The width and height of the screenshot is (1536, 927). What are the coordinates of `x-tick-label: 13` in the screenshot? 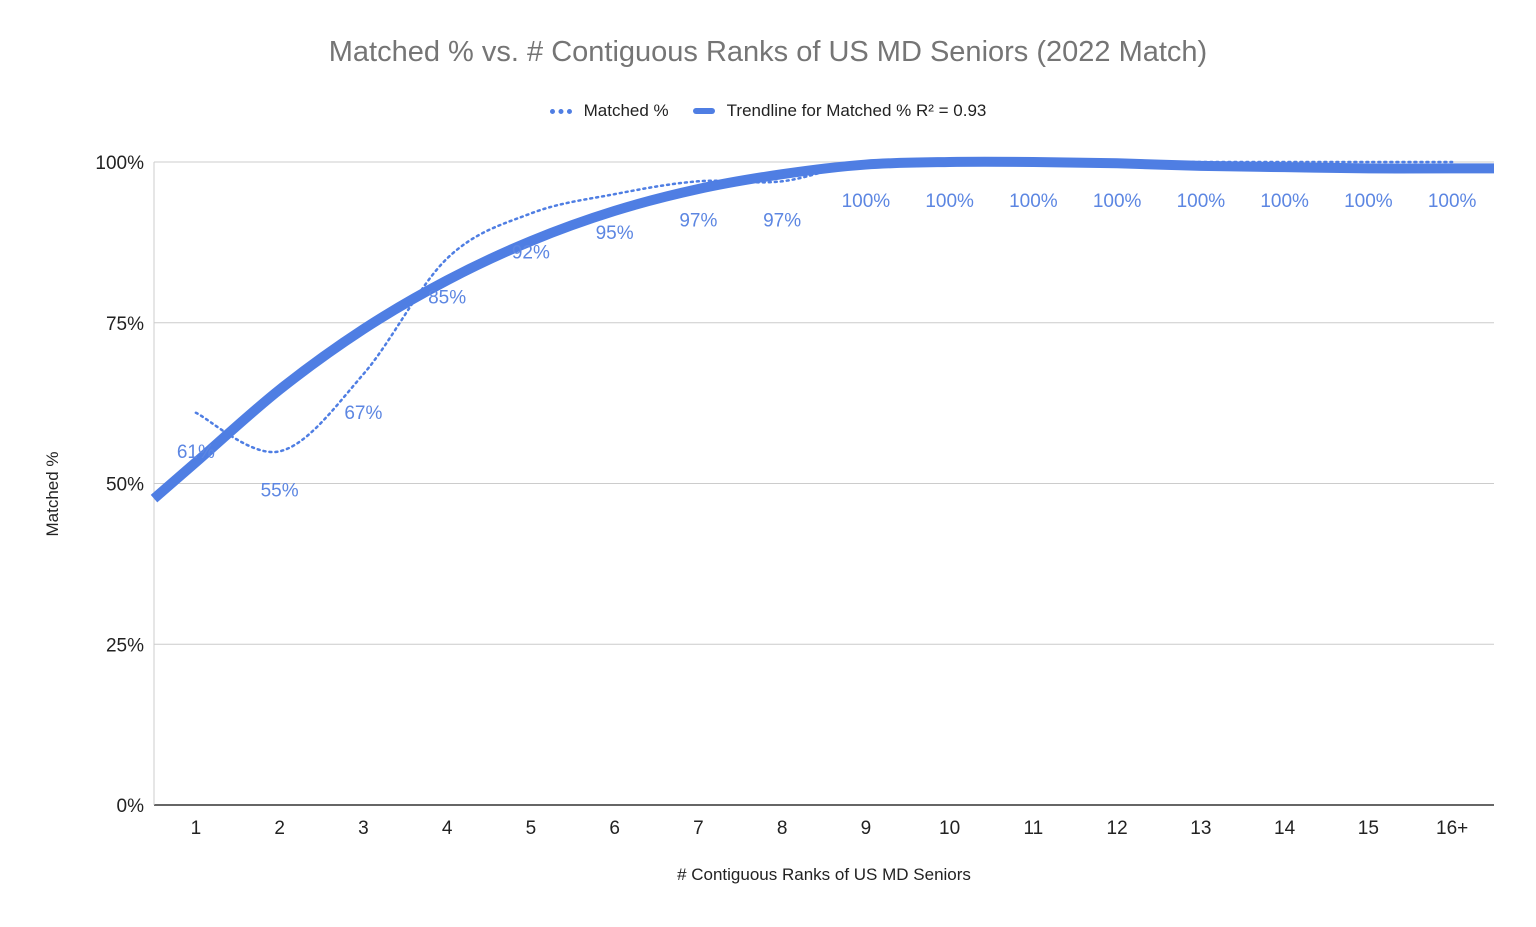 It's located at (1200, 828).